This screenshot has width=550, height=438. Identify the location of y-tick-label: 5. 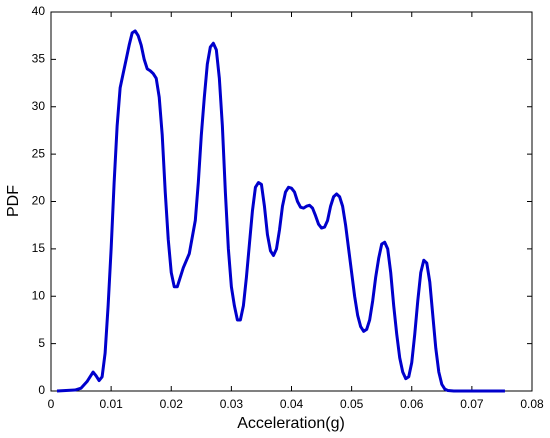
(41, 343).